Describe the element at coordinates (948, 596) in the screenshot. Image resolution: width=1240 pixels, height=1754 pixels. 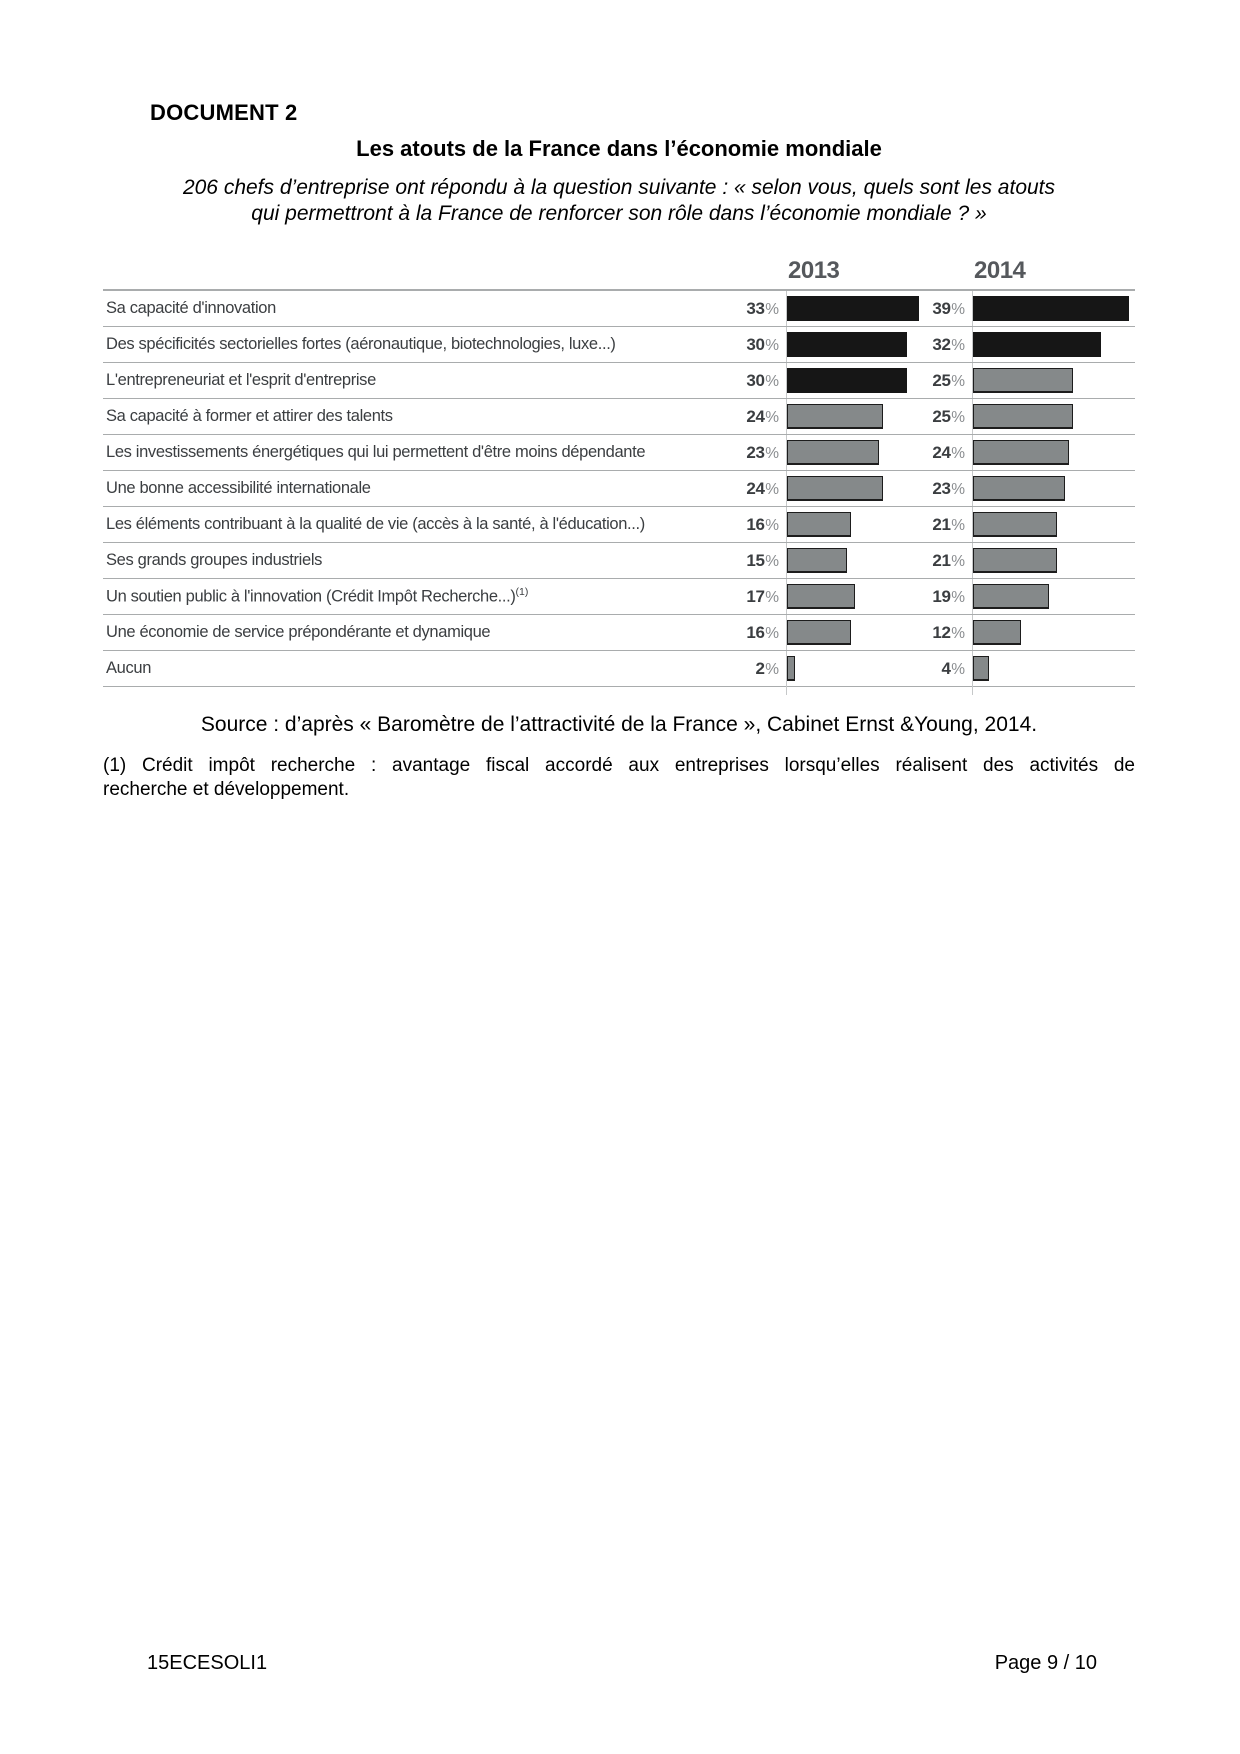
I see `value-2014: 19%` at that location.